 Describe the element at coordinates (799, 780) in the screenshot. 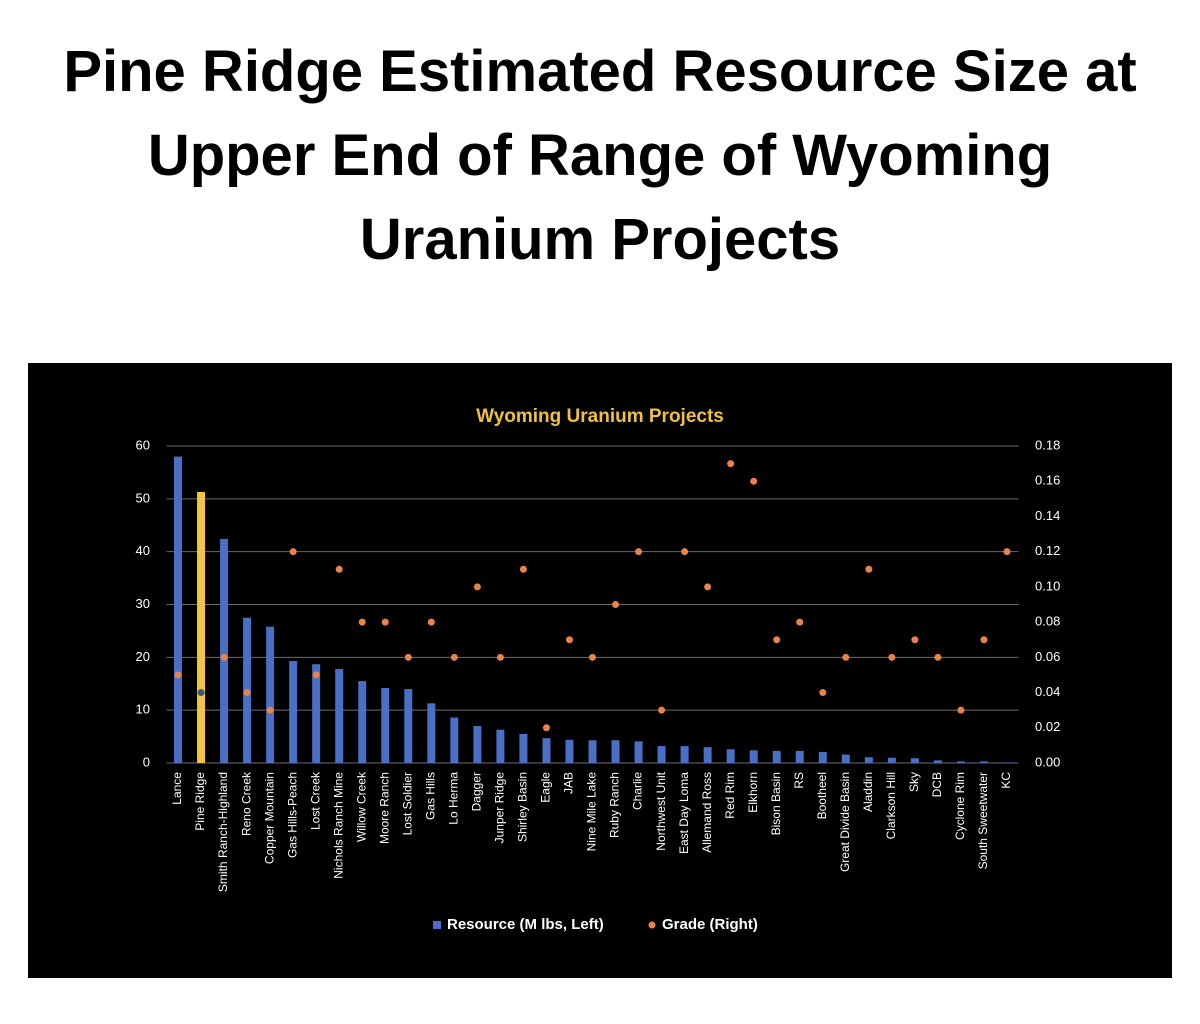

I see `x-tick-label: RS` at that location.